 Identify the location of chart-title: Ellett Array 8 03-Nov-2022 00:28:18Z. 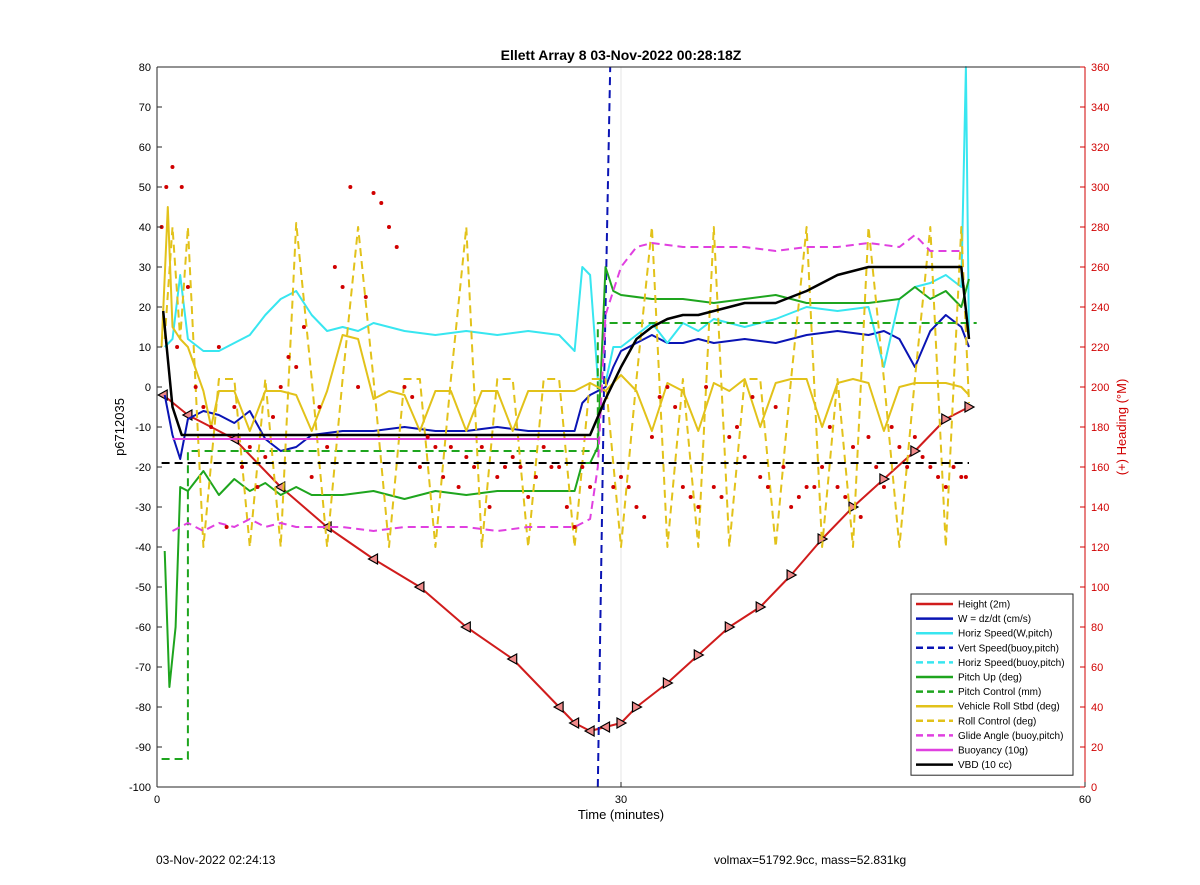
(621, 55).